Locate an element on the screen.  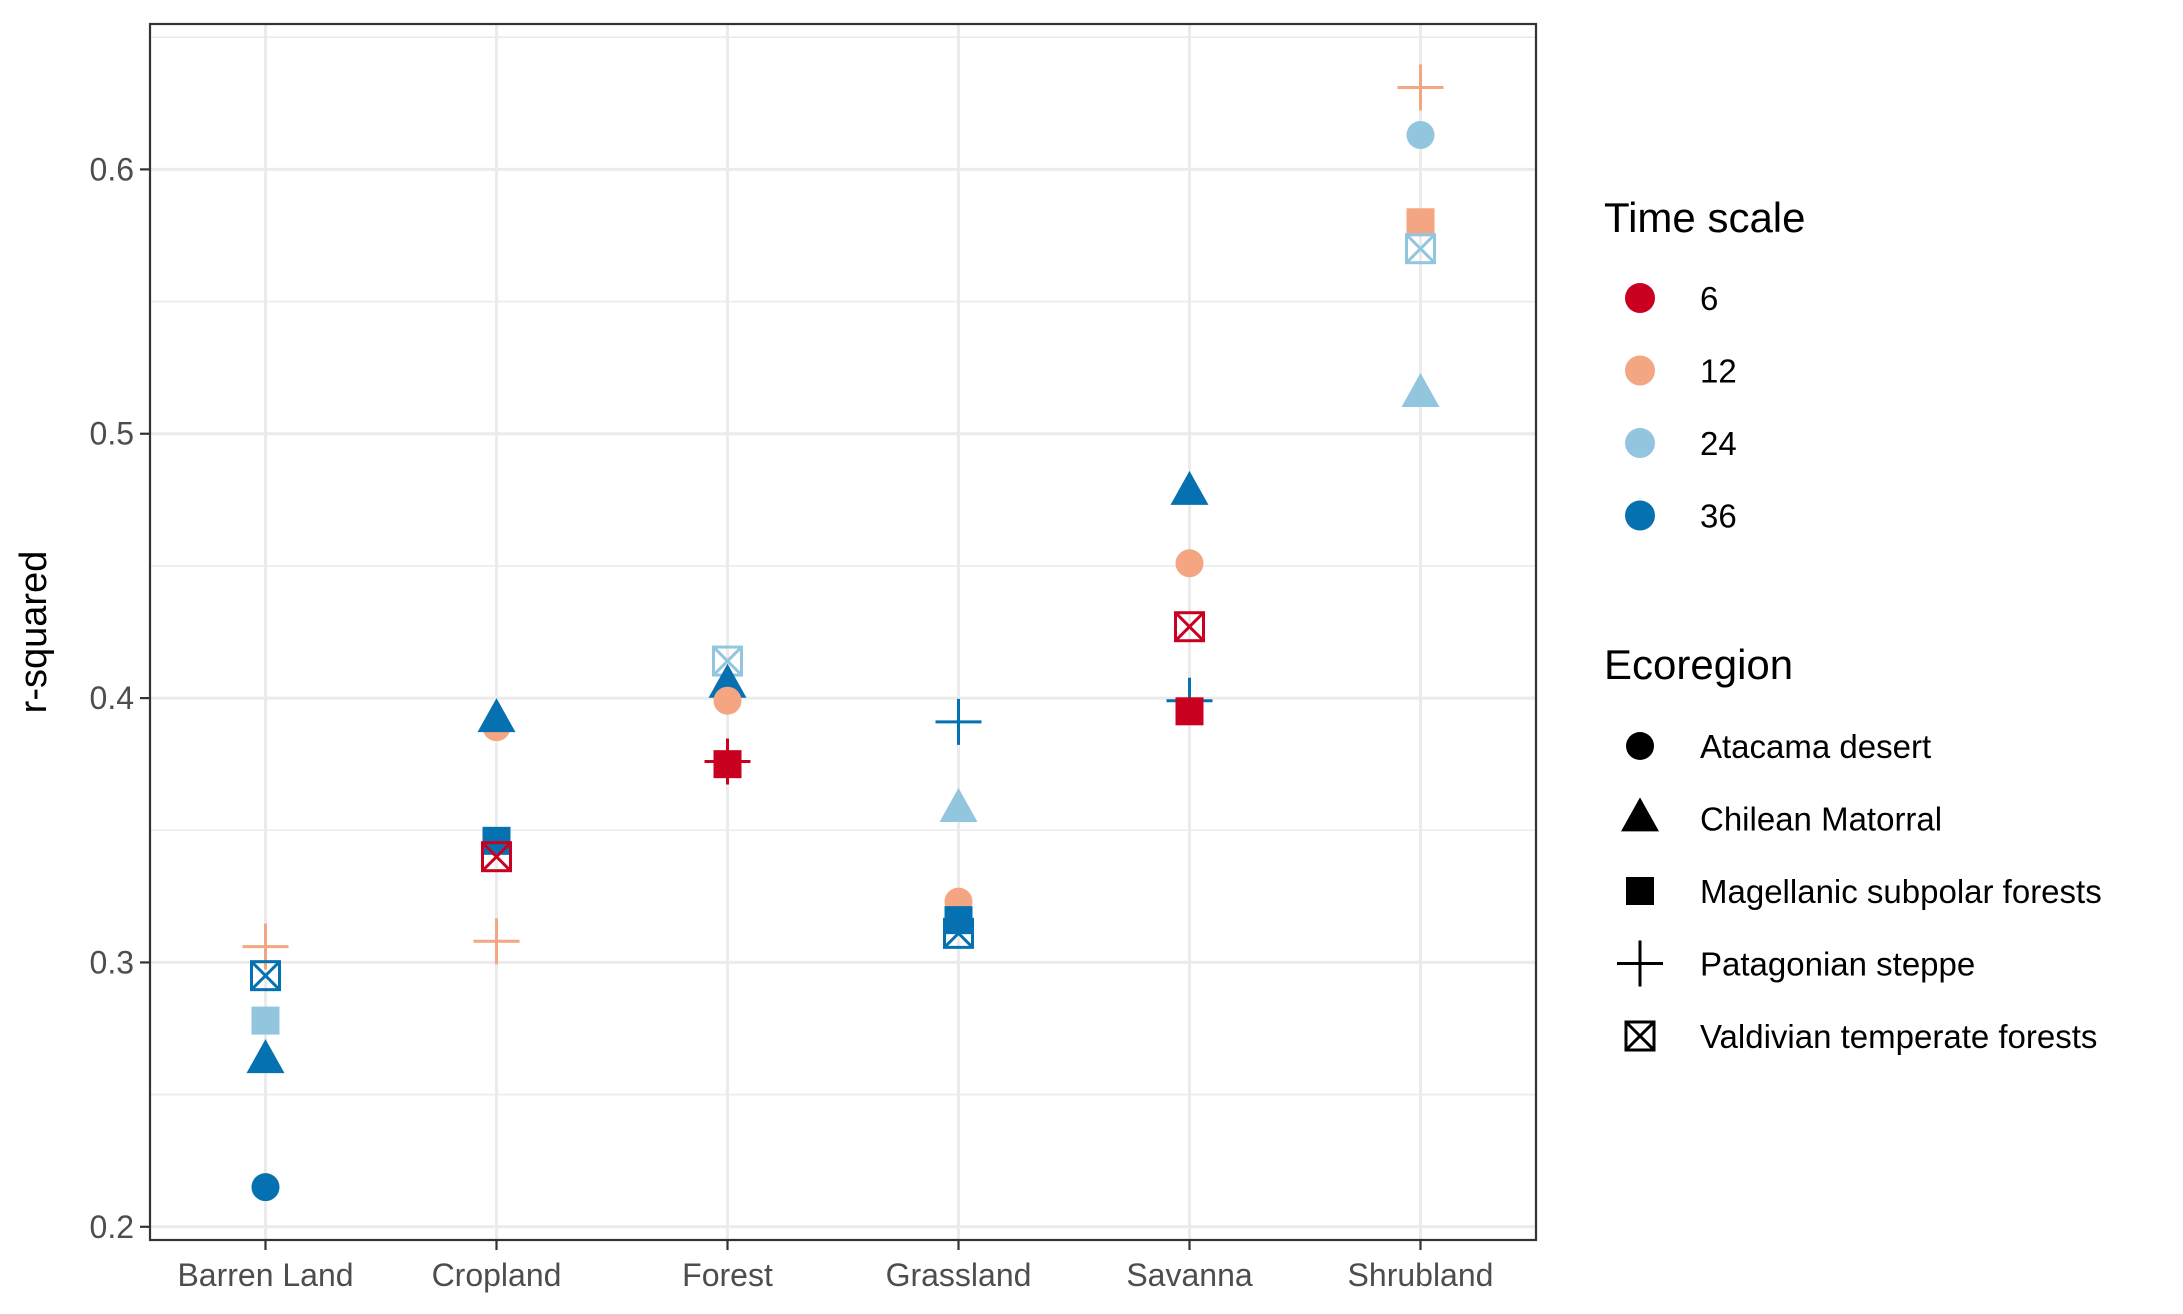
x-tick-label: Shrubland is located at coordinates (1421, 1275).